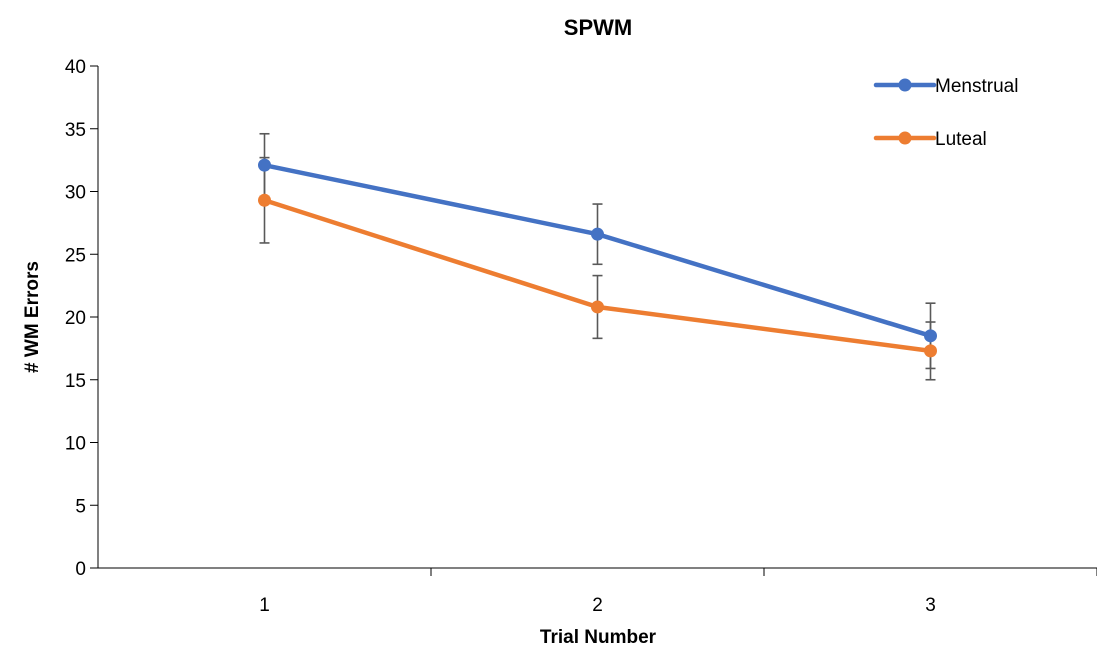 The image size is (1097, 653). Describe the element at coordinates (75, 255) in the screenshot. I see `y-tick-label: 25` at that location.